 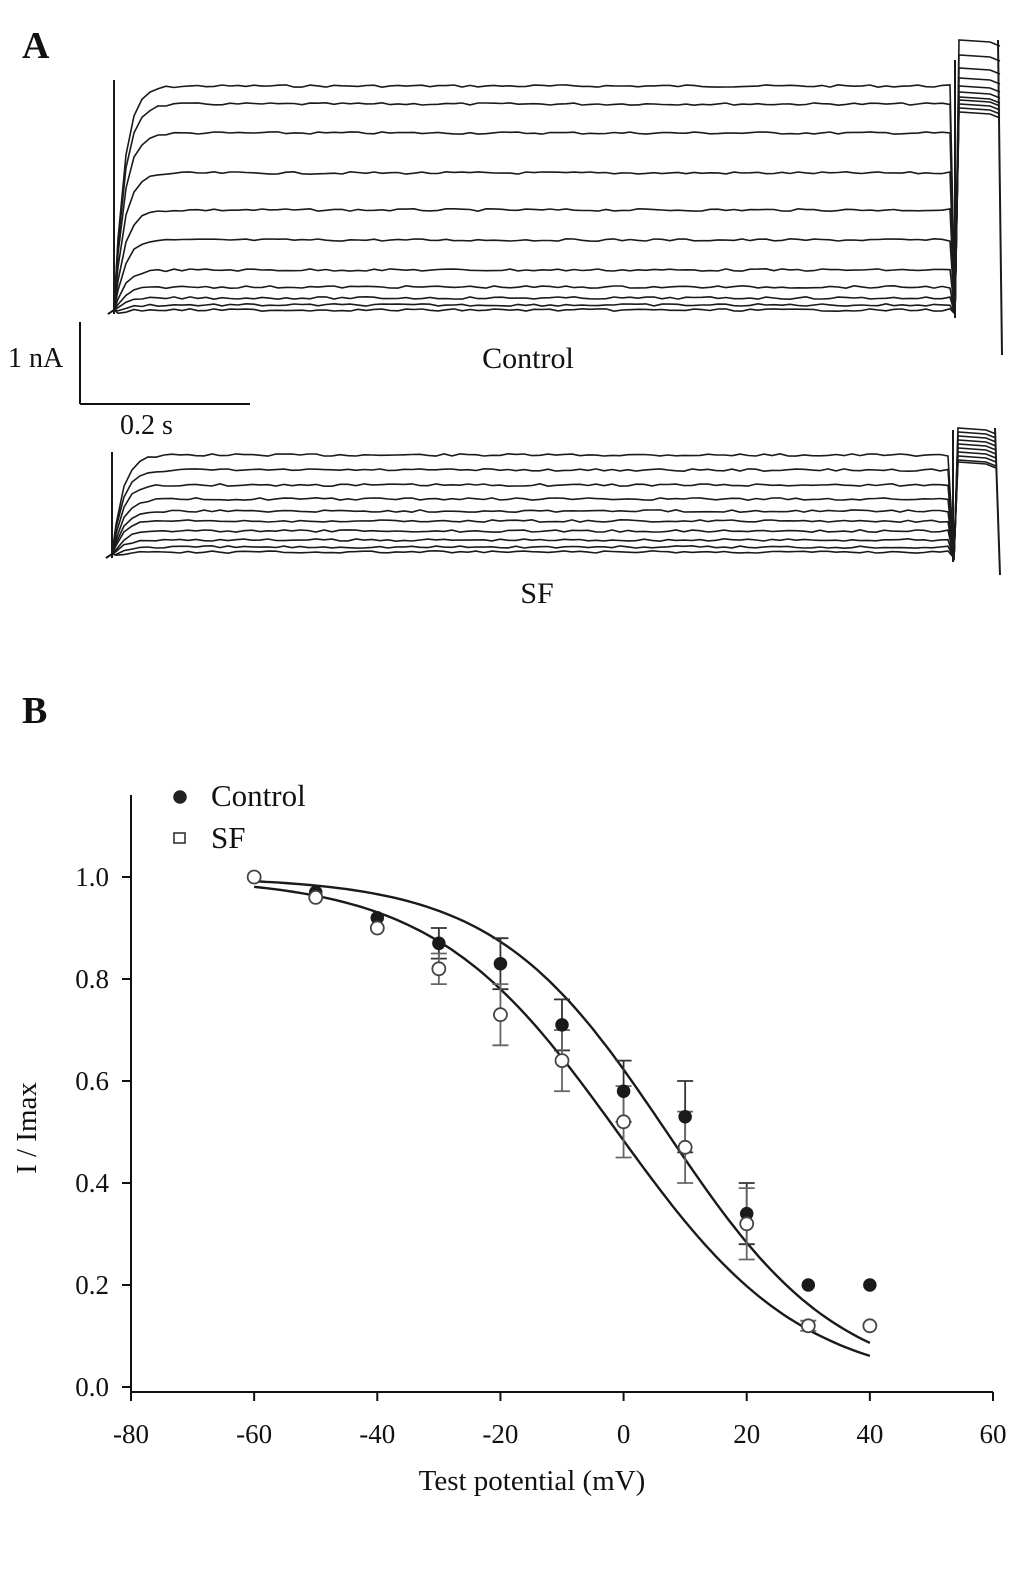 What do you see at coordinates (129, 381) in the screenshot?
I see `scale-bar: 1 nA 0.2 s` at bounding box center [129, 381].